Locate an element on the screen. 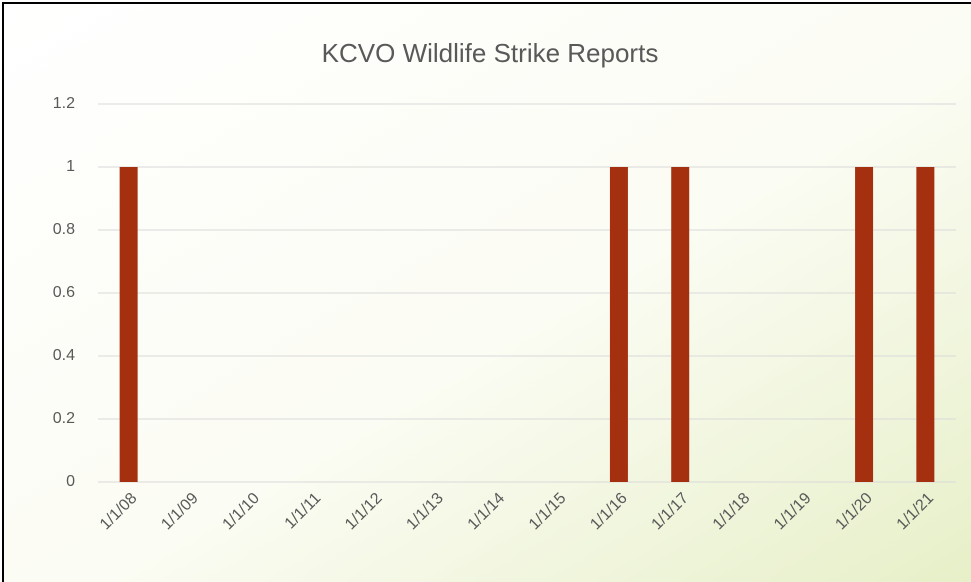 The height and width of the screenshot is (582, 971). y-tick-label: 0 is located at coordinates (70, 481).